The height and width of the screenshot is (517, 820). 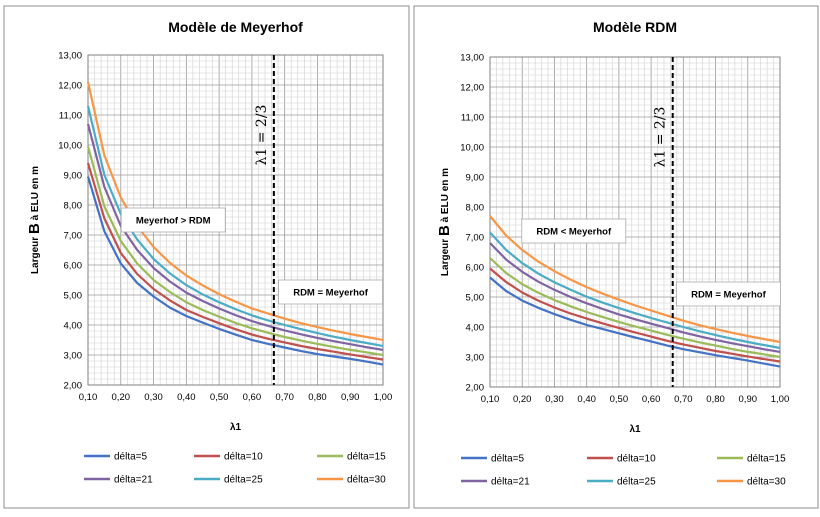 I want to click on chart-title: Modèle RDM, so click(x=635, y=27).